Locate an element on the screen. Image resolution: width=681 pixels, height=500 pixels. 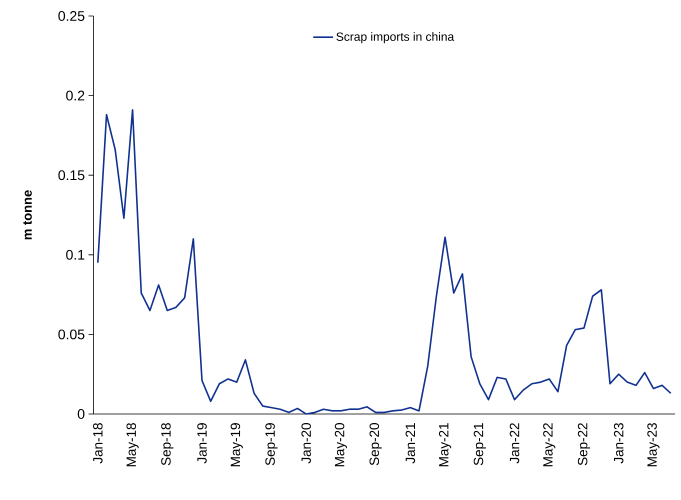
x-tick-label: Jan-23 is located at coordinates (619, 443).